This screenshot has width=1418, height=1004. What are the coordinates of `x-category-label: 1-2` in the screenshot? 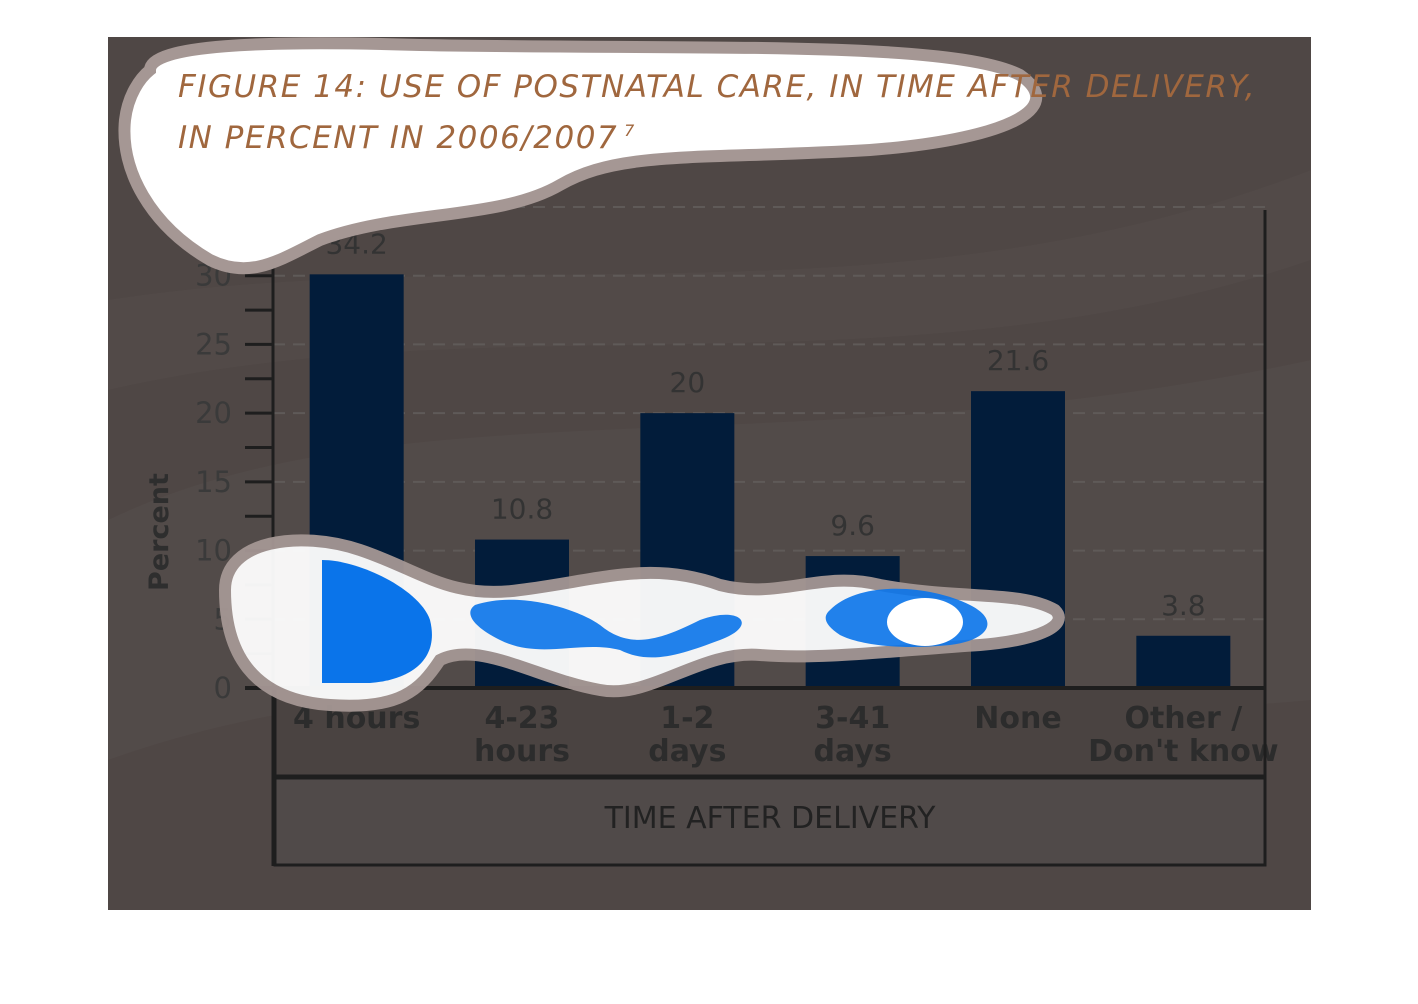 It's located at (687, 718).